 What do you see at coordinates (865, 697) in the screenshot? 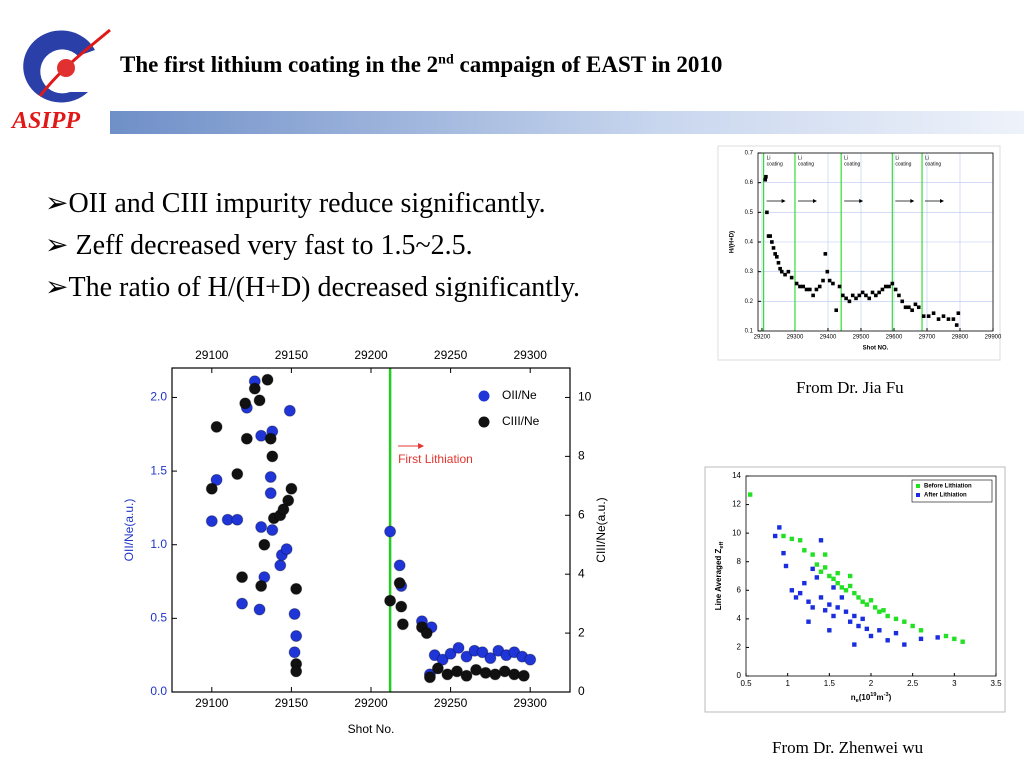
I see `label-part: (10` at bounding box center [865, 697].